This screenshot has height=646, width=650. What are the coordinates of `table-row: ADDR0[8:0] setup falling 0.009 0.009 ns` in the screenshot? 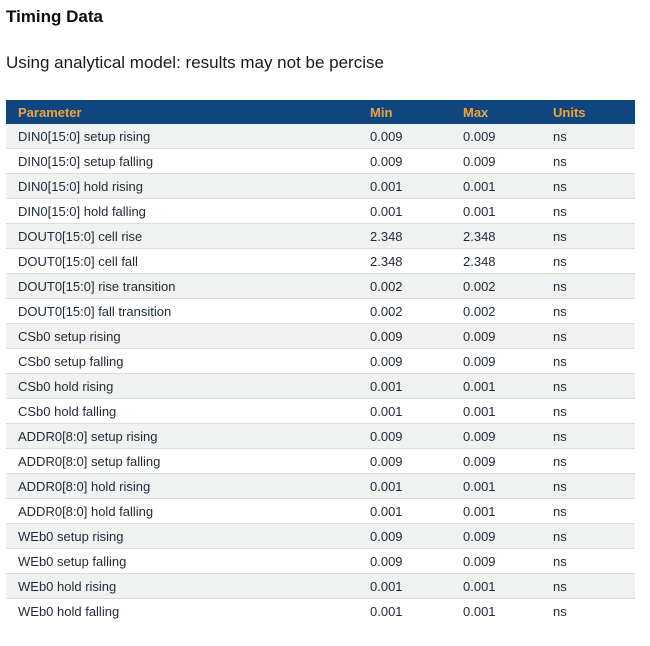 It's located at (320, 461).